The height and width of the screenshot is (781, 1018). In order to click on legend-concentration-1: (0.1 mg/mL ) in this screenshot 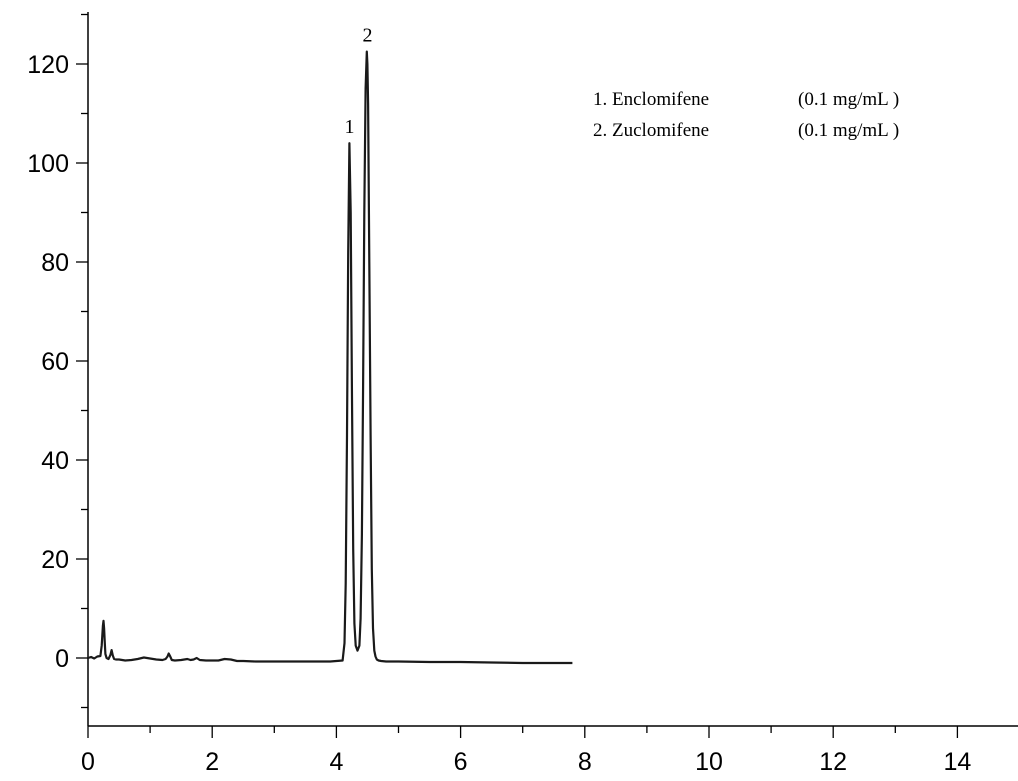, I will do `click(848, 99)`.